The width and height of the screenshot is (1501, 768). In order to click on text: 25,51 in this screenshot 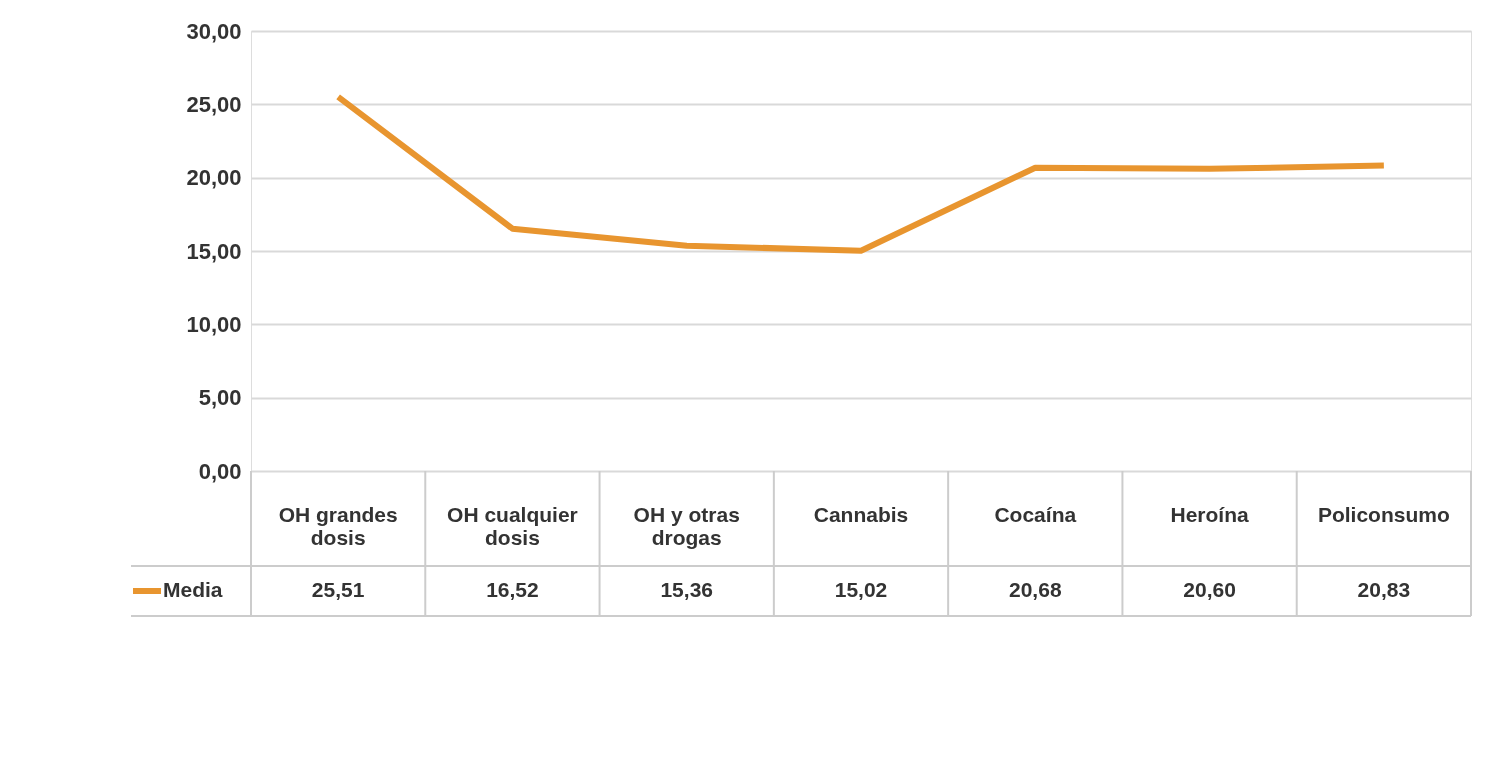, I will do `click(338, 589)`.